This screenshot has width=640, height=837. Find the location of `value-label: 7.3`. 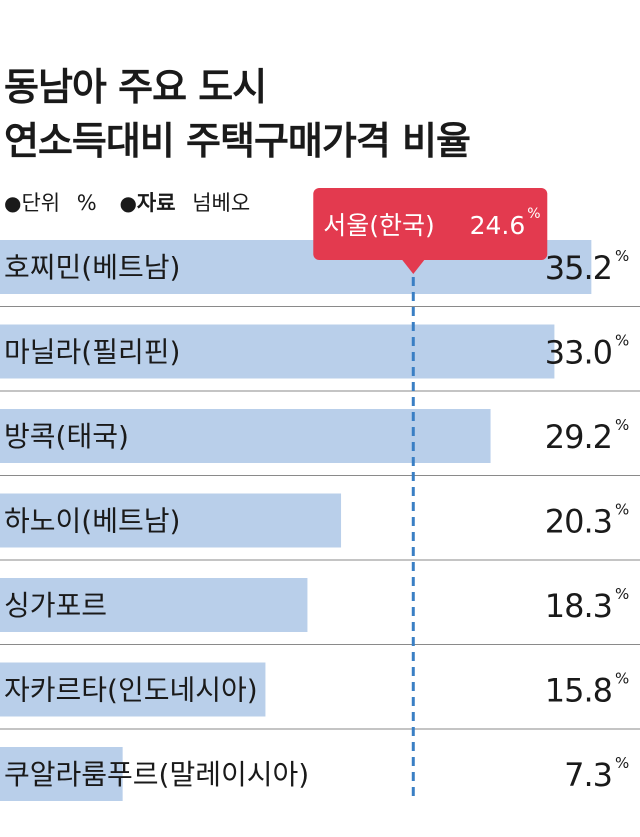

value-label: 7.3 is located at coordinates (588, 775).